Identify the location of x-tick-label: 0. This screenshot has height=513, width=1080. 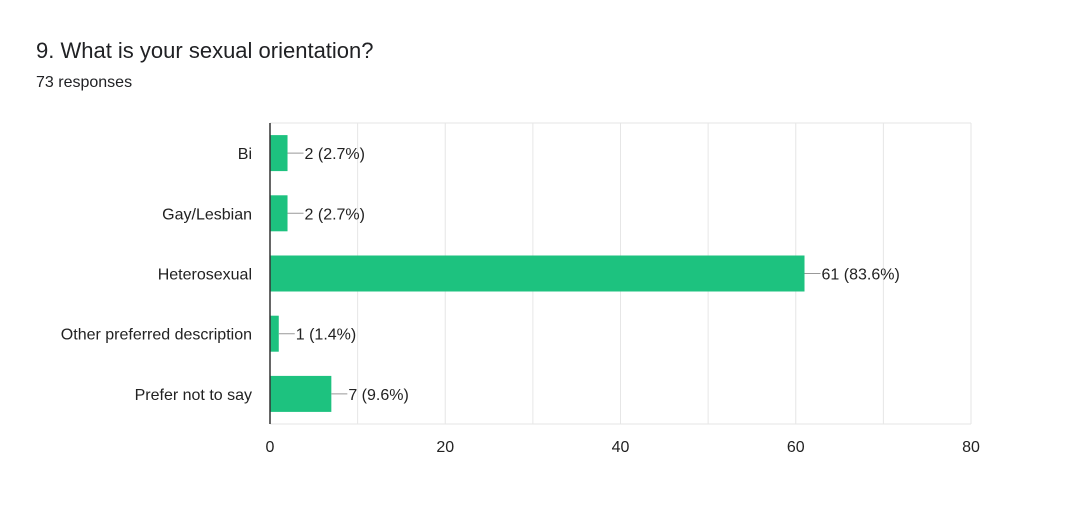
(270, 447).